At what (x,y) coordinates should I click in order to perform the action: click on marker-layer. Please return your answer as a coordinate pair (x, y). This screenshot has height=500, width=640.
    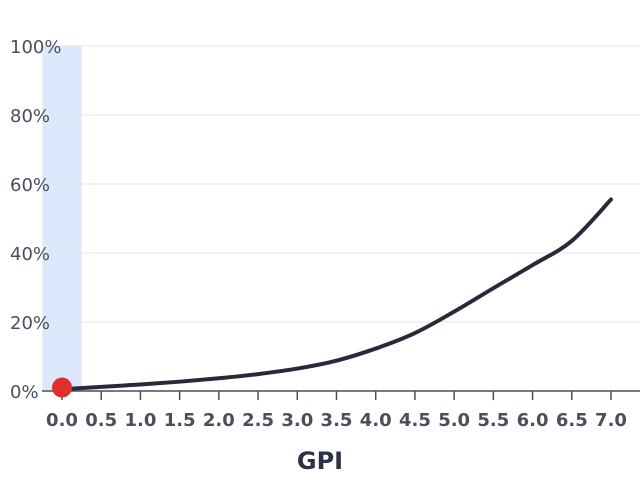
    Looking at the image, I should click on (62, 387).